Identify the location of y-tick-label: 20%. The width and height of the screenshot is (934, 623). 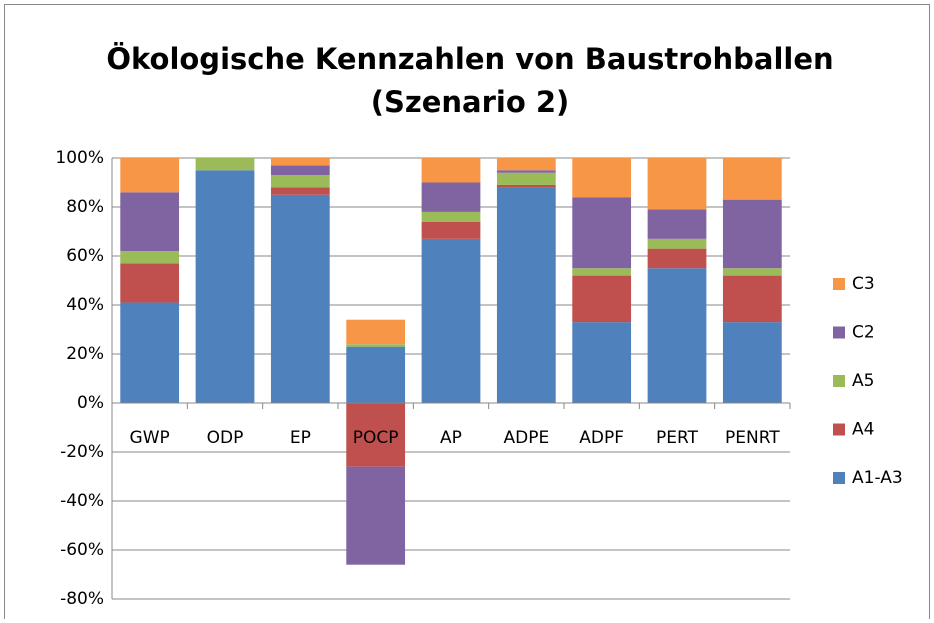
(85, 354).